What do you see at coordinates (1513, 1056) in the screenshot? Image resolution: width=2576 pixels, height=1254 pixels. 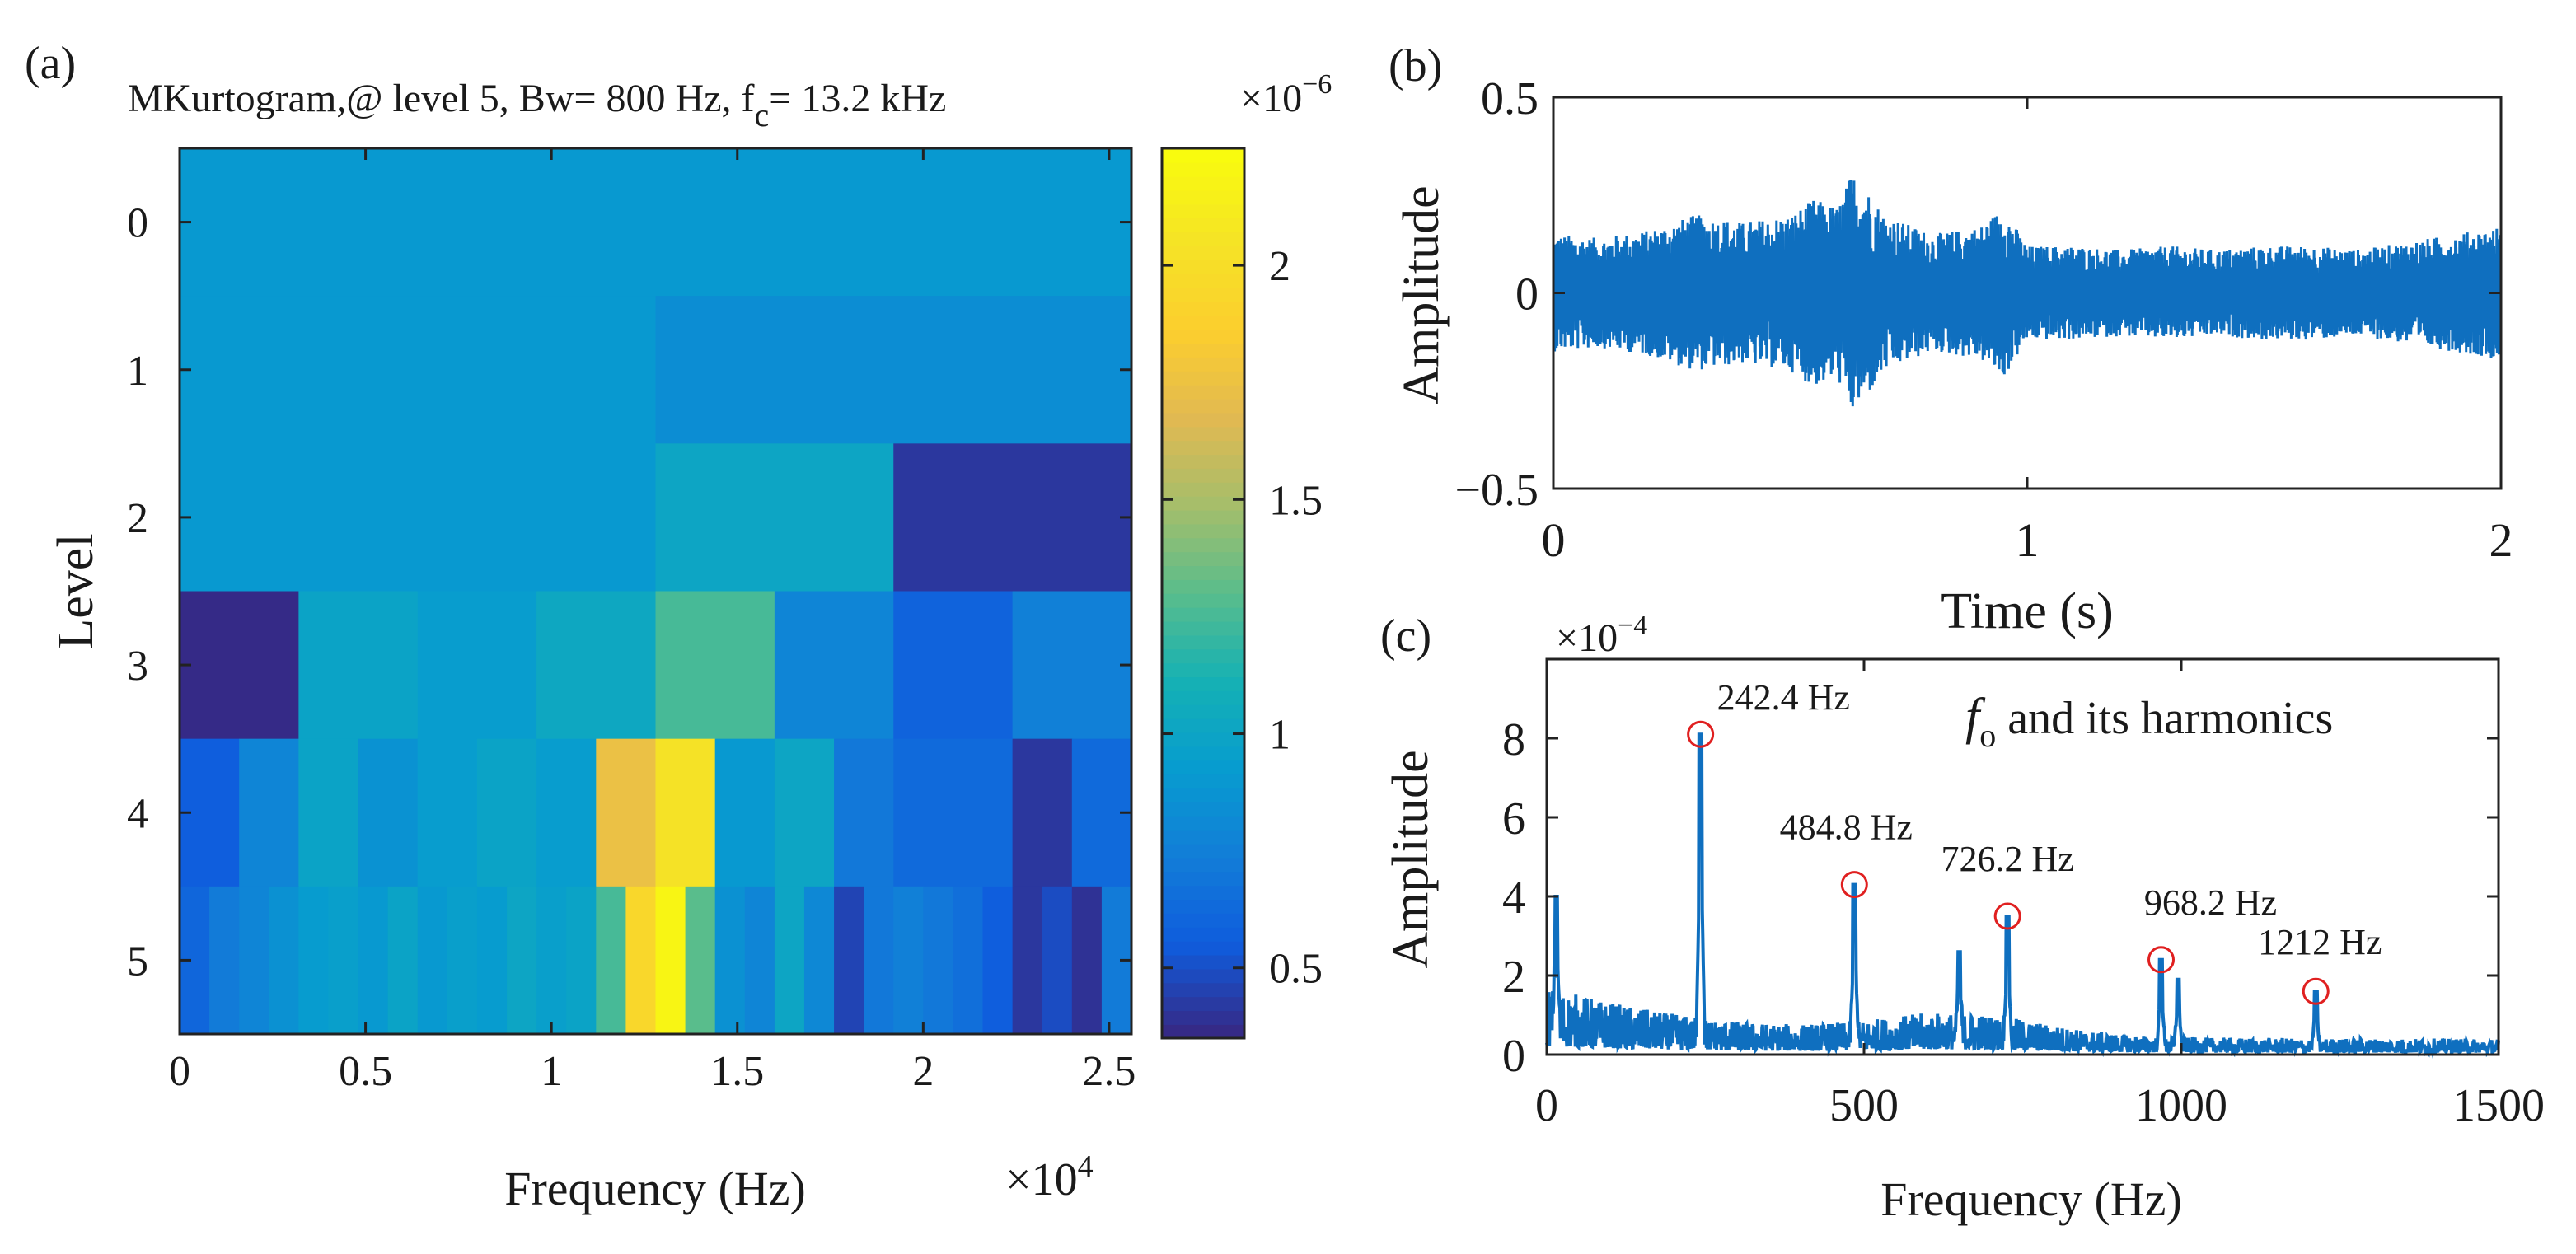 I see `panel-c-ytick-label: 0` at bounding box center [1513, 1056].